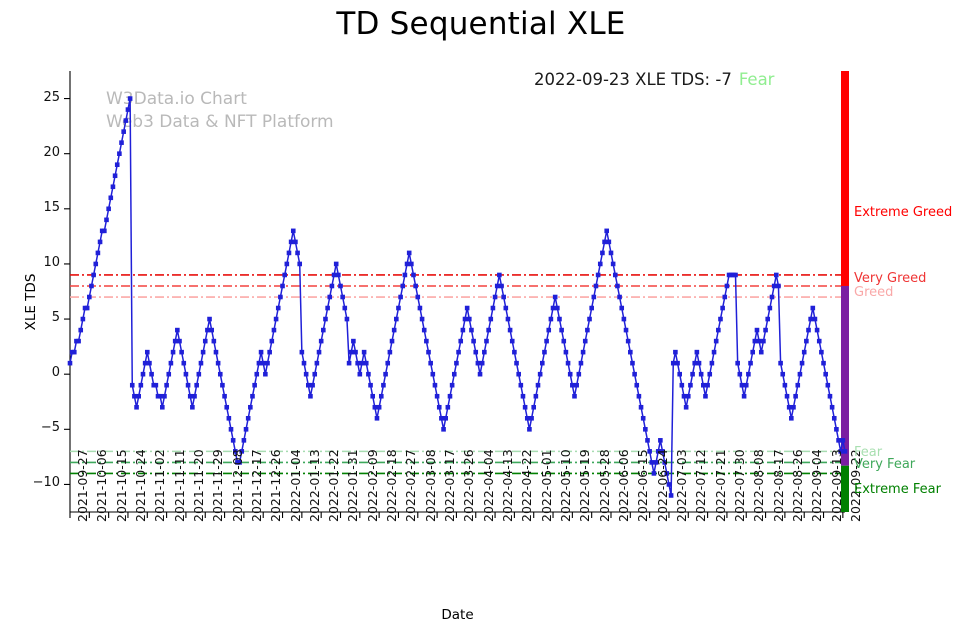 This screenshot has height=633, width=962. I want to click on band-label: Extreme Greed, so click(903, 213).